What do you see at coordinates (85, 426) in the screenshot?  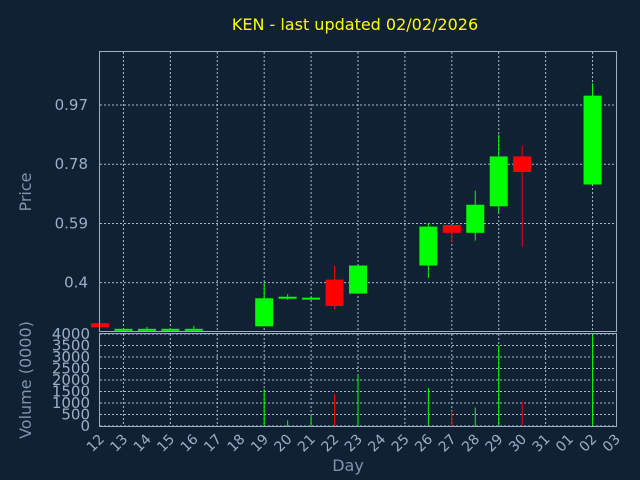 I see `volume-tick-label: 0` at bounding box center [85, 426].